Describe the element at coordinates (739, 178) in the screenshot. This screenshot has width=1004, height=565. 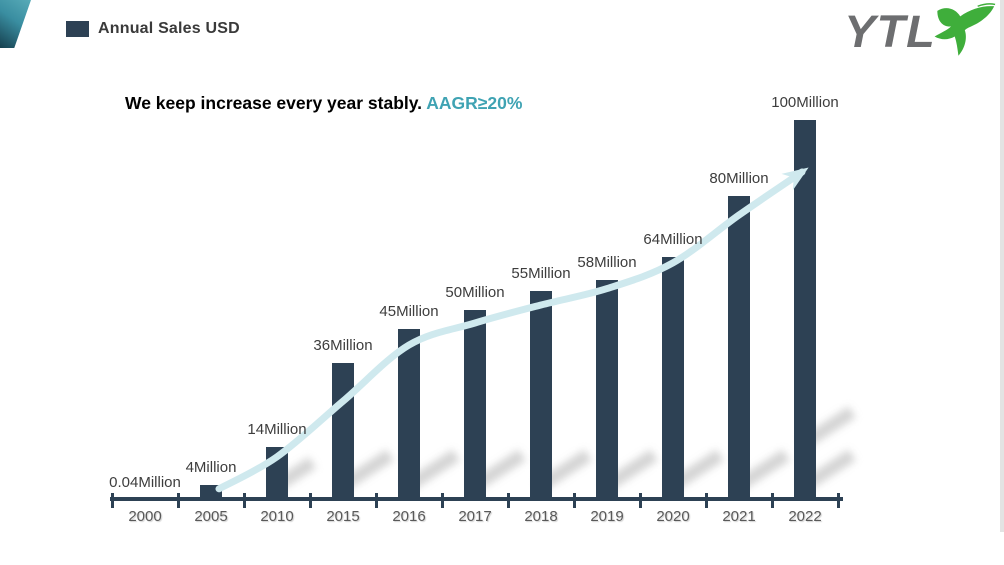
I see `bar-value-label-2021: 80Million` at that location.